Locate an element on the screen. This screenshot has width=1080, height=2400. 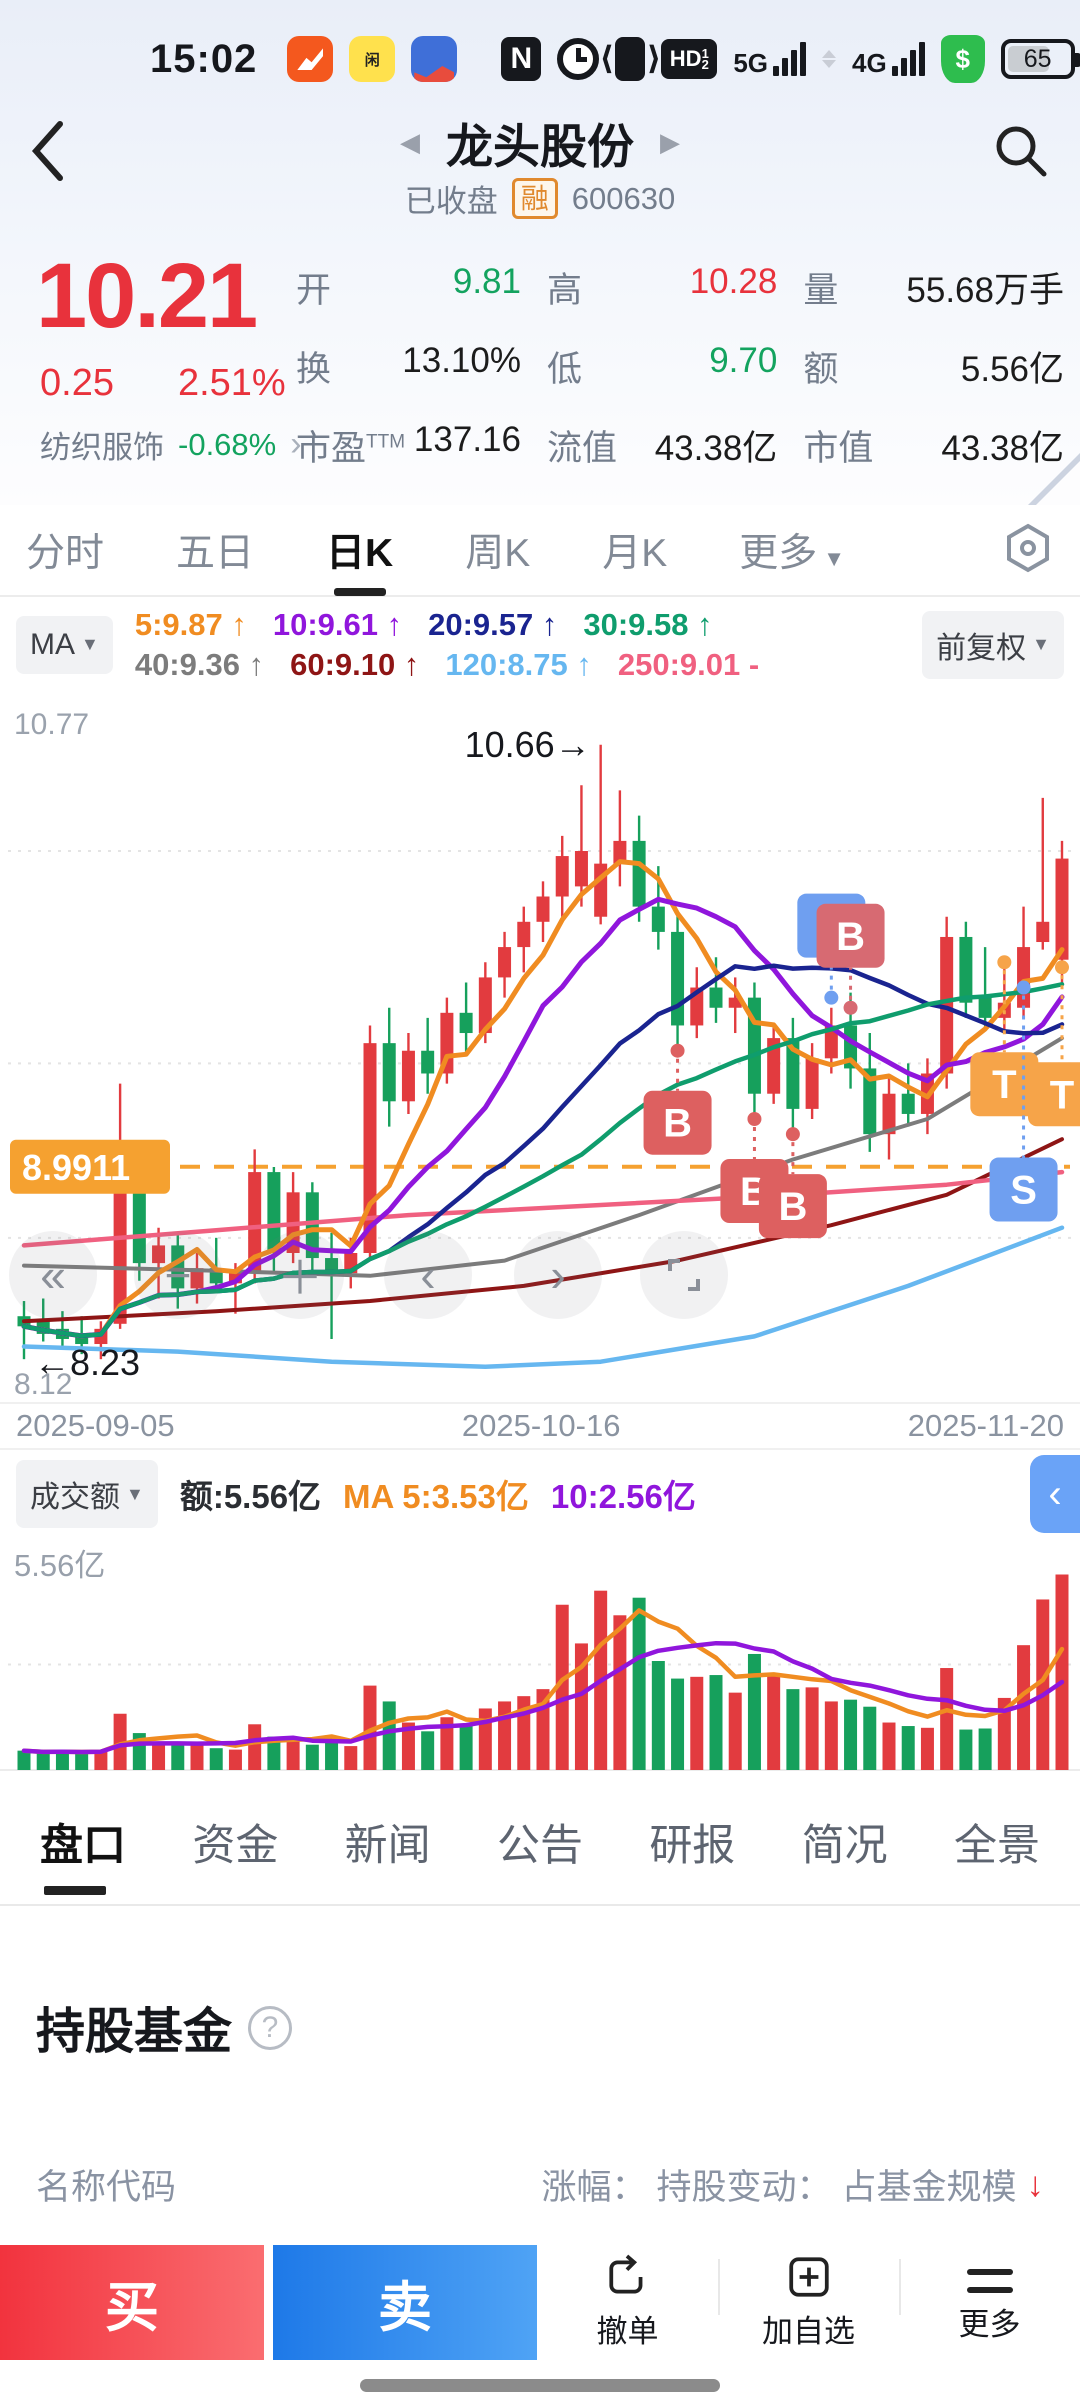
scroll-start-button: « is located at coordinates (53, 1275).